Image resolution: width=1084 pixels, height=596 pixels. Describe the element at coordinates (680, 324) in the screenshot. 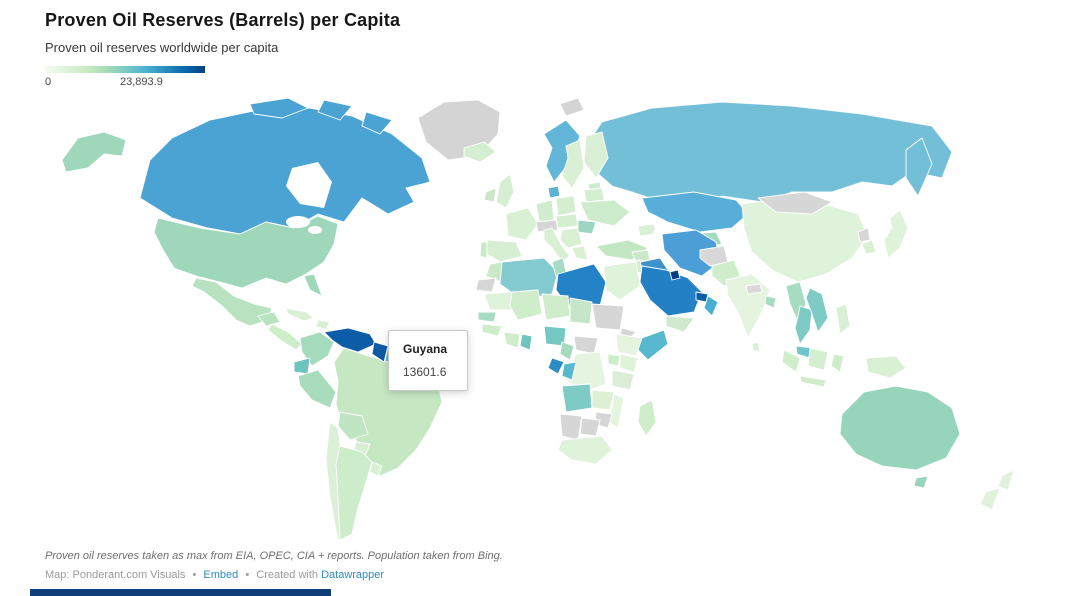

I see `country-yemen` at that location.